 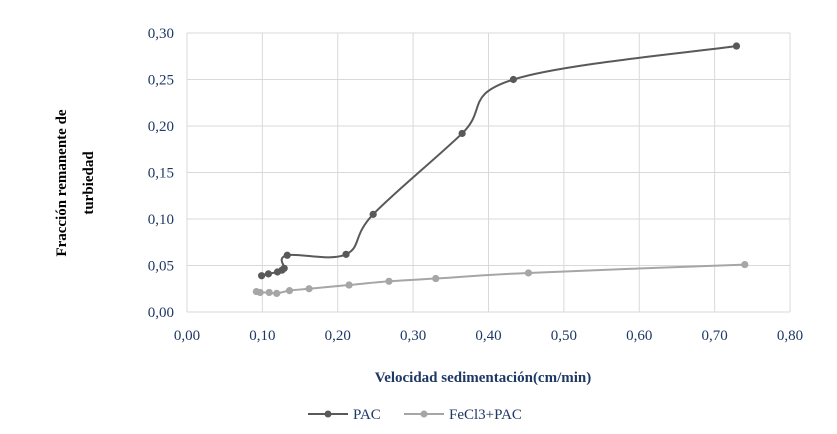 I want to click on x-tick-label: 0,10, so click(x=262, y=336).